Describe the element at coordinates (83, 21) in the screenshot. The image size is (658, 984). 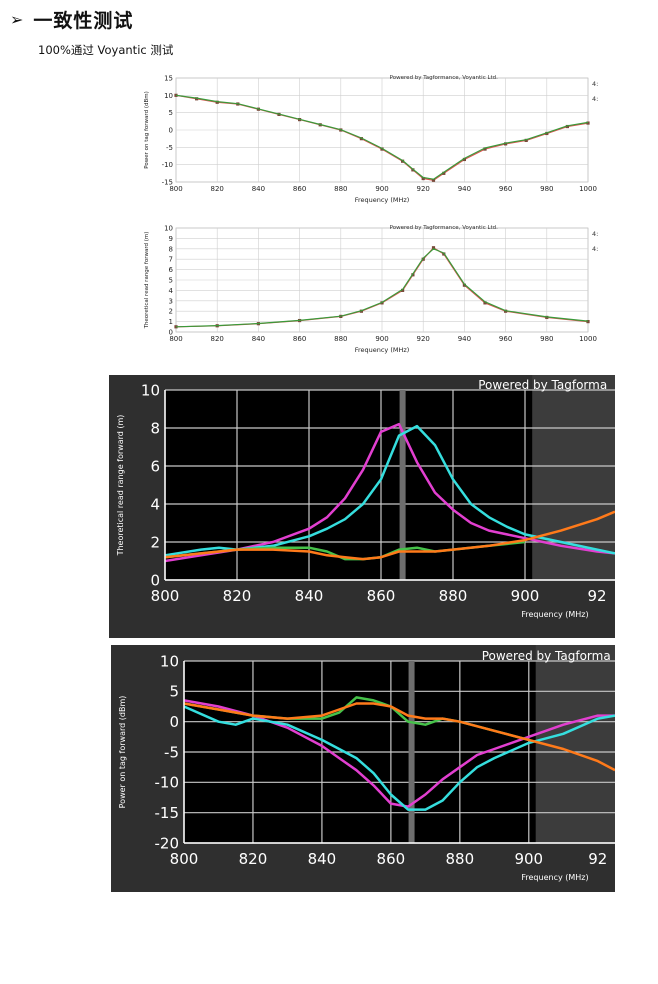
I see `section-title: 一致性测试` at that location.